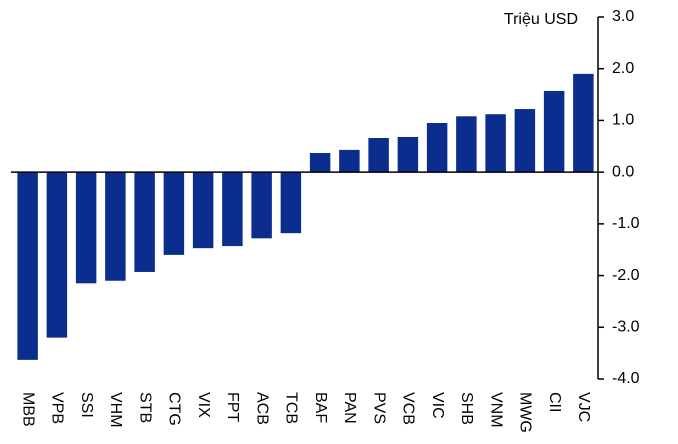 Image resolution: width=678 pixels, height=444 pixels. Describe the element at coordinates (623, 16) in the screenshot. I see `y-tick-label: 3.0` at that location.